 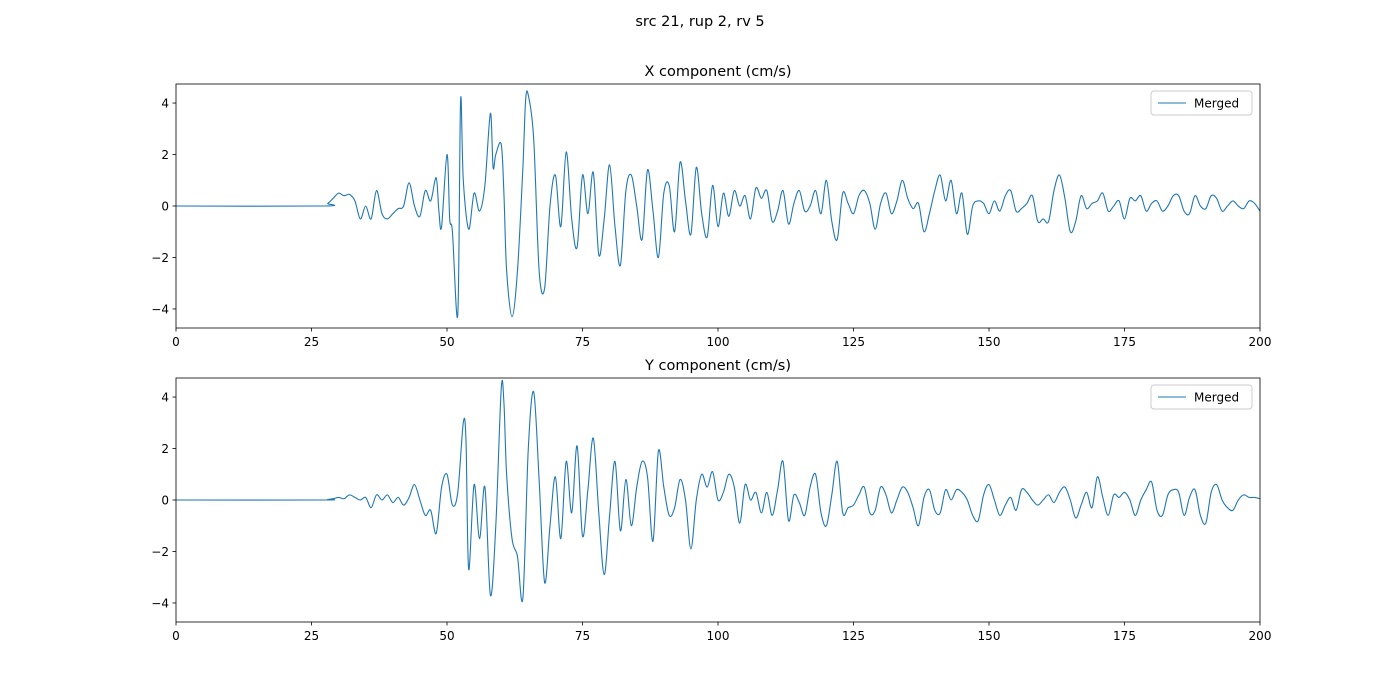 What do you see at coordinates (717, 72) in the screenshot?
I see `axes-title: X component (cm/s)` at bounding box center [717, 72].